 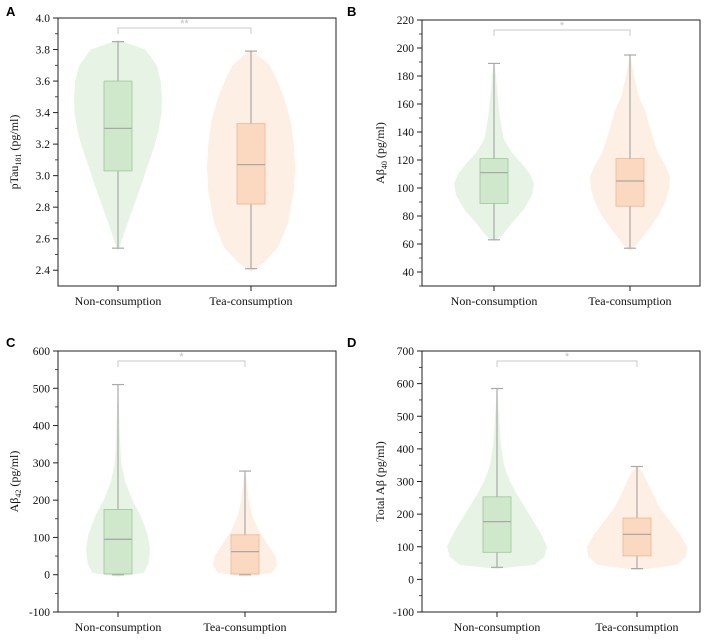 What do you see at coordinates (406, 352) in the screenshot?
I see `y-tick-label: 700` at bounding box center [406, 352].